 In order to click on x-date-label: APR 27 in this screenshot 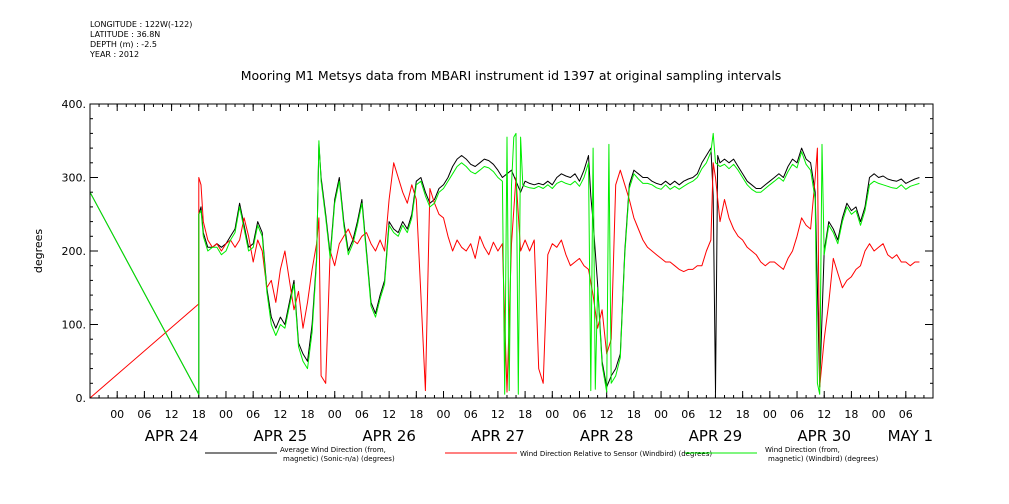, I will do `click(498, 436)`.